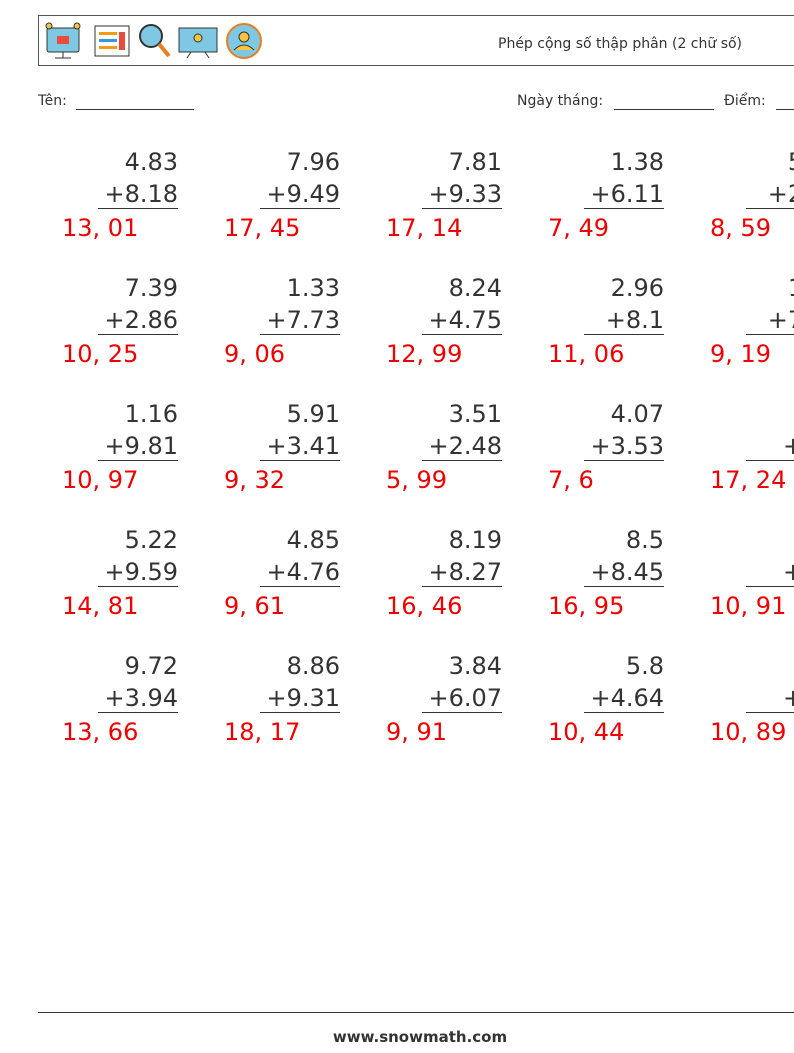 Image resolution: width=794 pixels, height=1053 pixels. I want to click on footer-line, so click(416, 1012).